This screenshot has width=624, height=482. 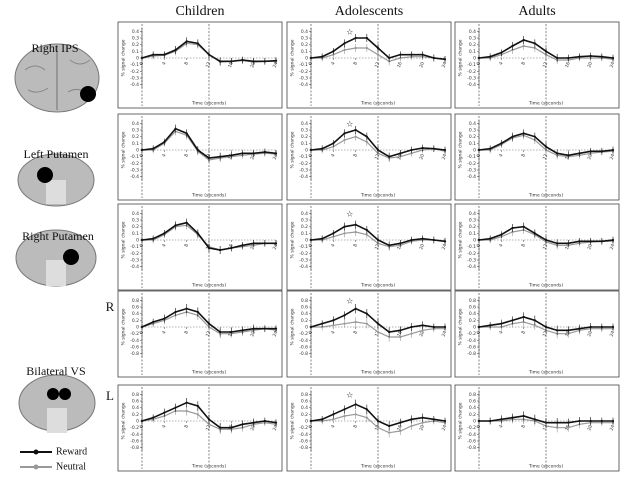 What do you see at coordinates (36, 467) in the screenshot?
I see `legend-marker` at bounding box center [36, 467].